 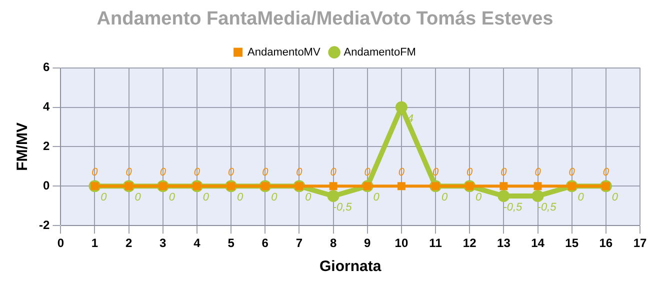 I want to click on x-tick-label: 10, so click(x=401, y=243).